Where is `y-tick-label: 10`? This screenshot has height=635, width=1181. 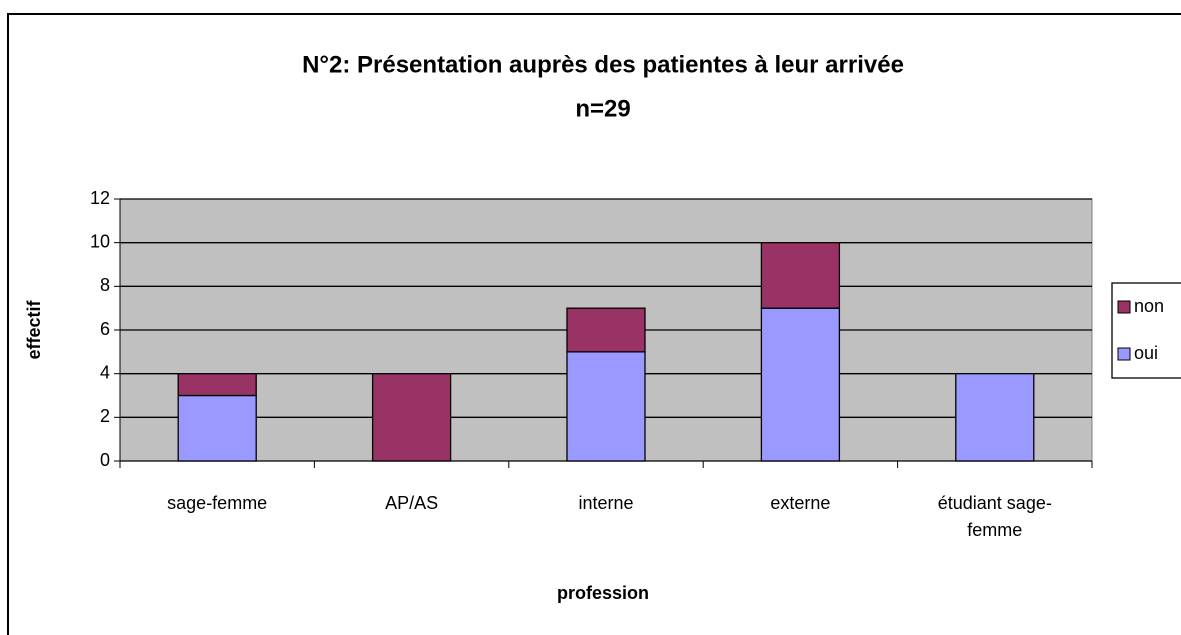 y-tick-label: 10 is located at coordinates (100, 241).